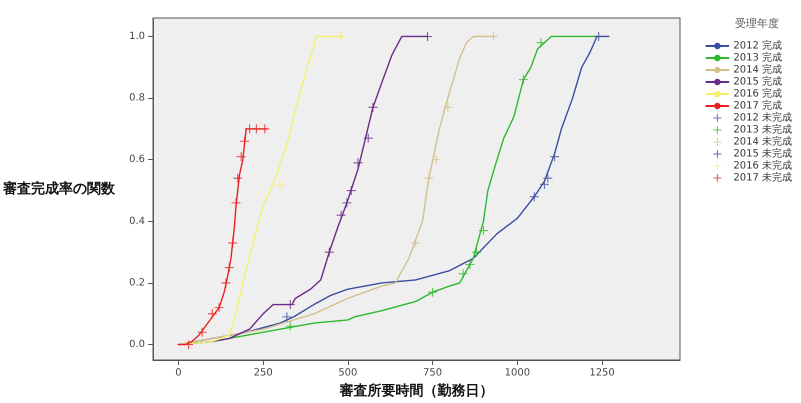 The height and width of the screenshot is (403, 801). I want to click on x-tick-label: 0, so click(178, 373).